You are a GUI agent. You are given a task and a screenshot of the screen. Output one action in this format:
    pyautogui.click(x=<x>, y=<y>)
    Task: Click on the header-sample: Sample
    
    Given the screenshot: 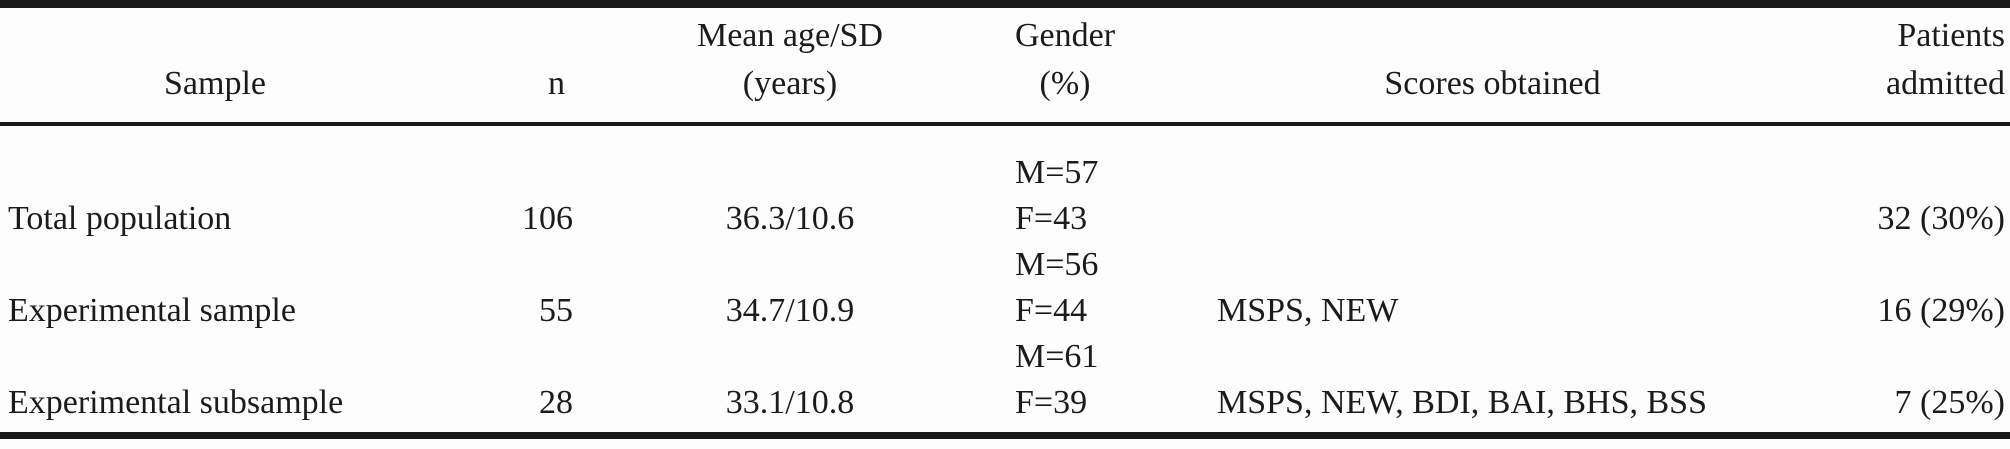 What is the action you would take?
    pyautogui.click(x=215, y=65)
    